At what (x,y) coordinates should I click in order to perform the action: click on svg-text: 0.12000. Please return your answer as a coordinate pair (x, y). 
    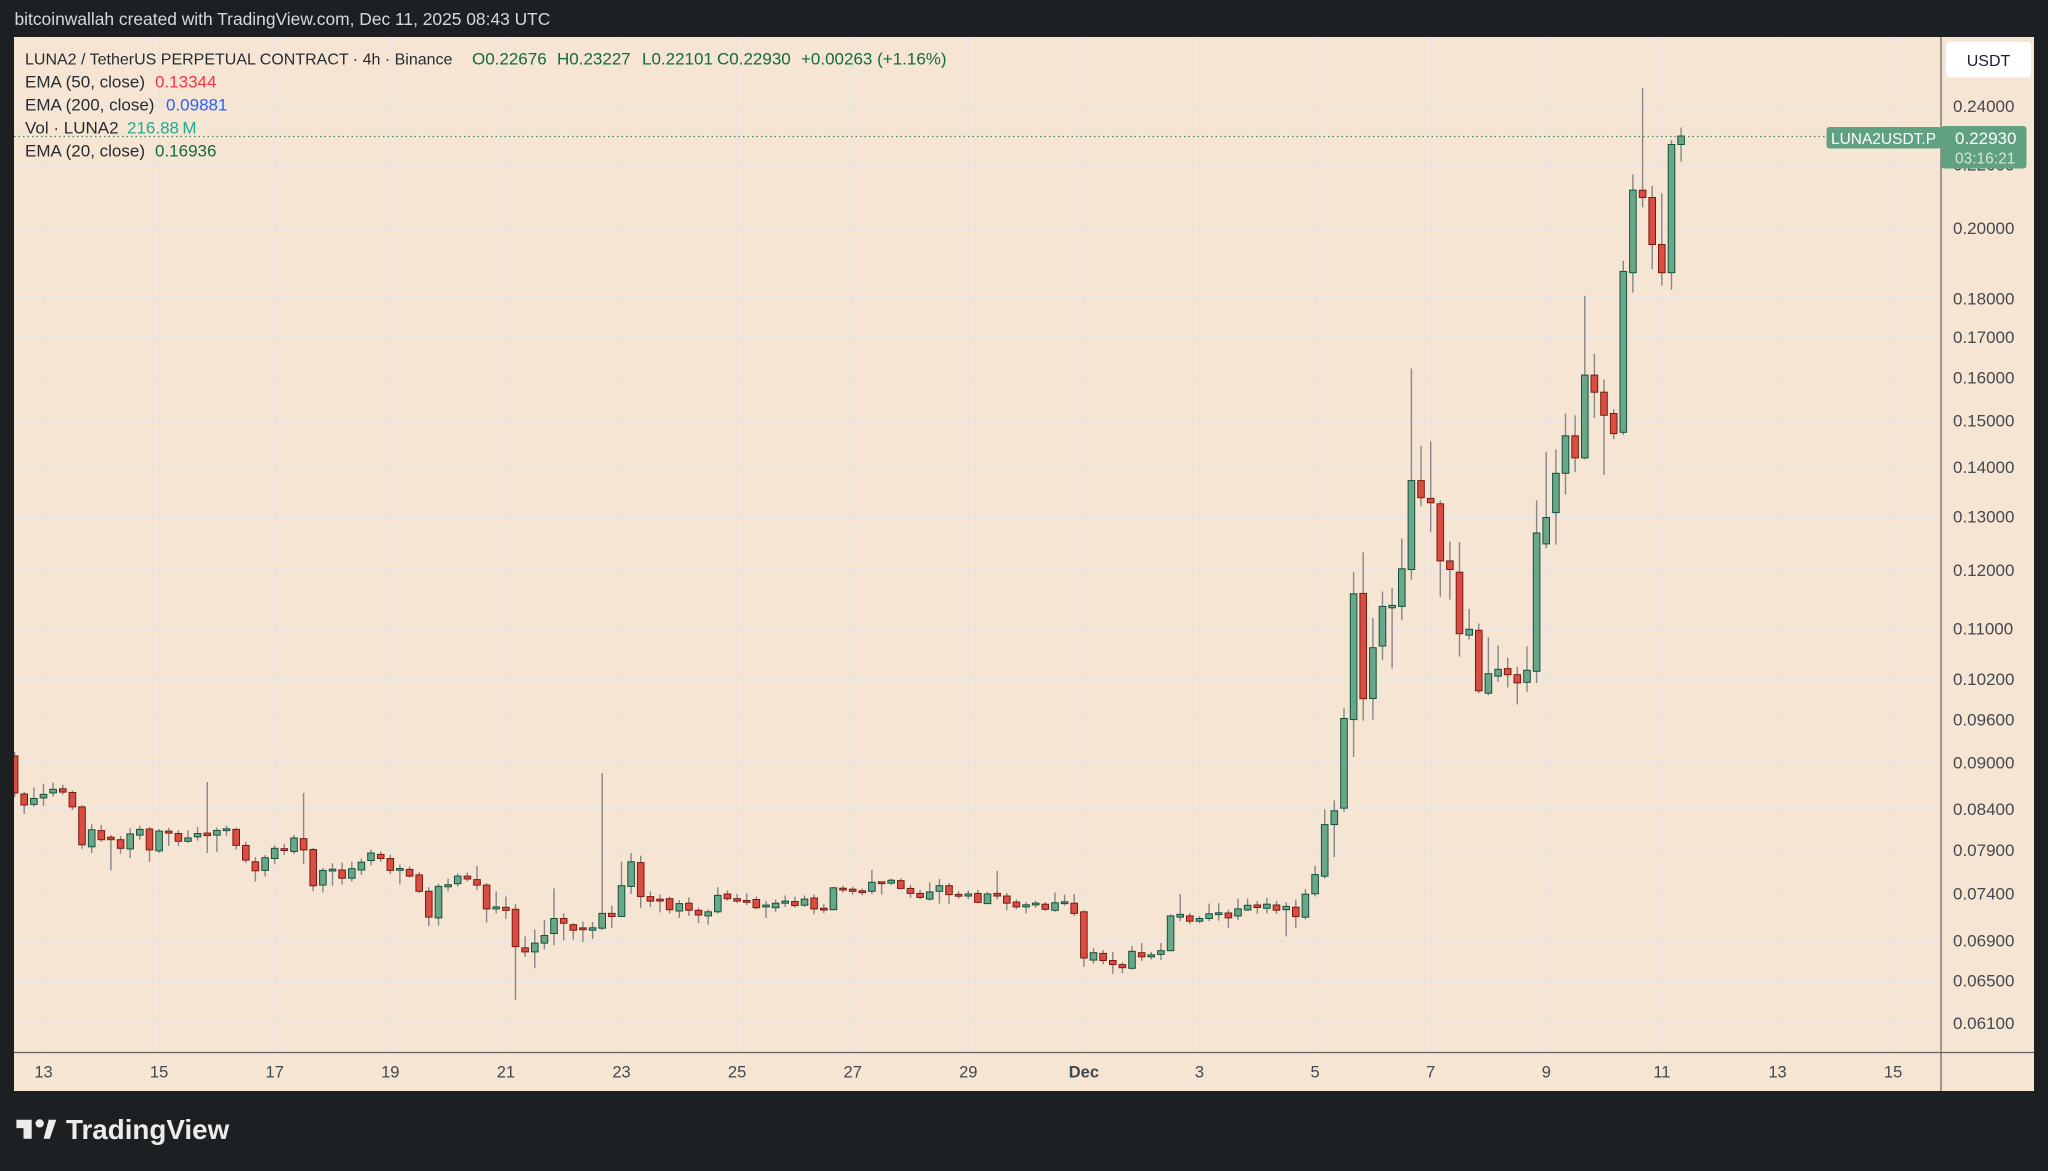
    Looking at the image, I should click on (1983, 570).